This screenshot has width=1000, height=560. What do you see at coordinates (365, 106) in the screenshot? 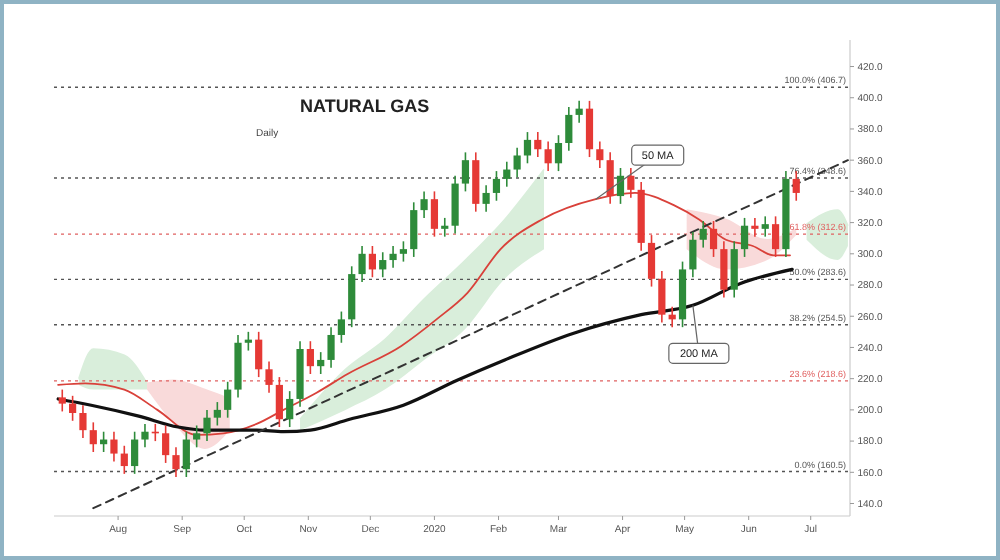
I see `text: NATURAL GAS` at bounding box center [365, 106].